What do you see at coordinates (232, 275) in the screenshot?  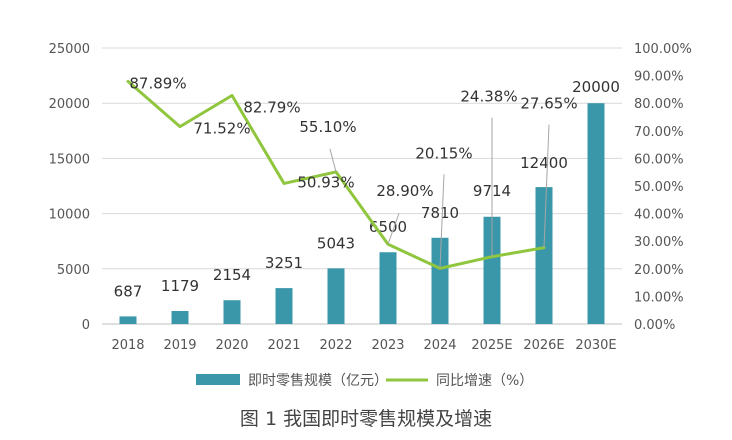 I see `bar-data-label: 2154` at bounding box center [232, 275].